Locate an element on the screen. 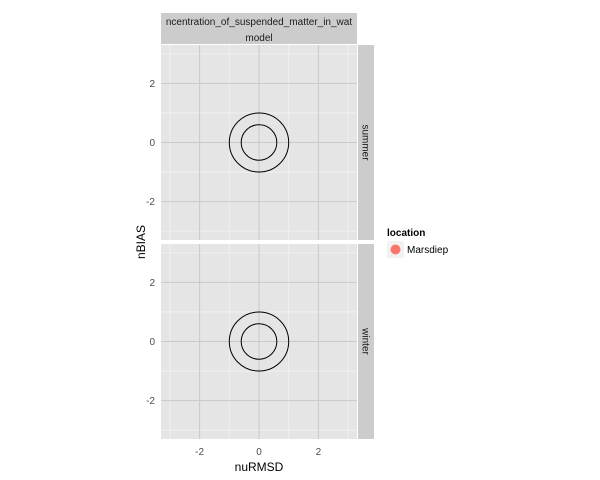  x-axis-tick-labels: -2 0 2 is located at coordinates (258, 452).